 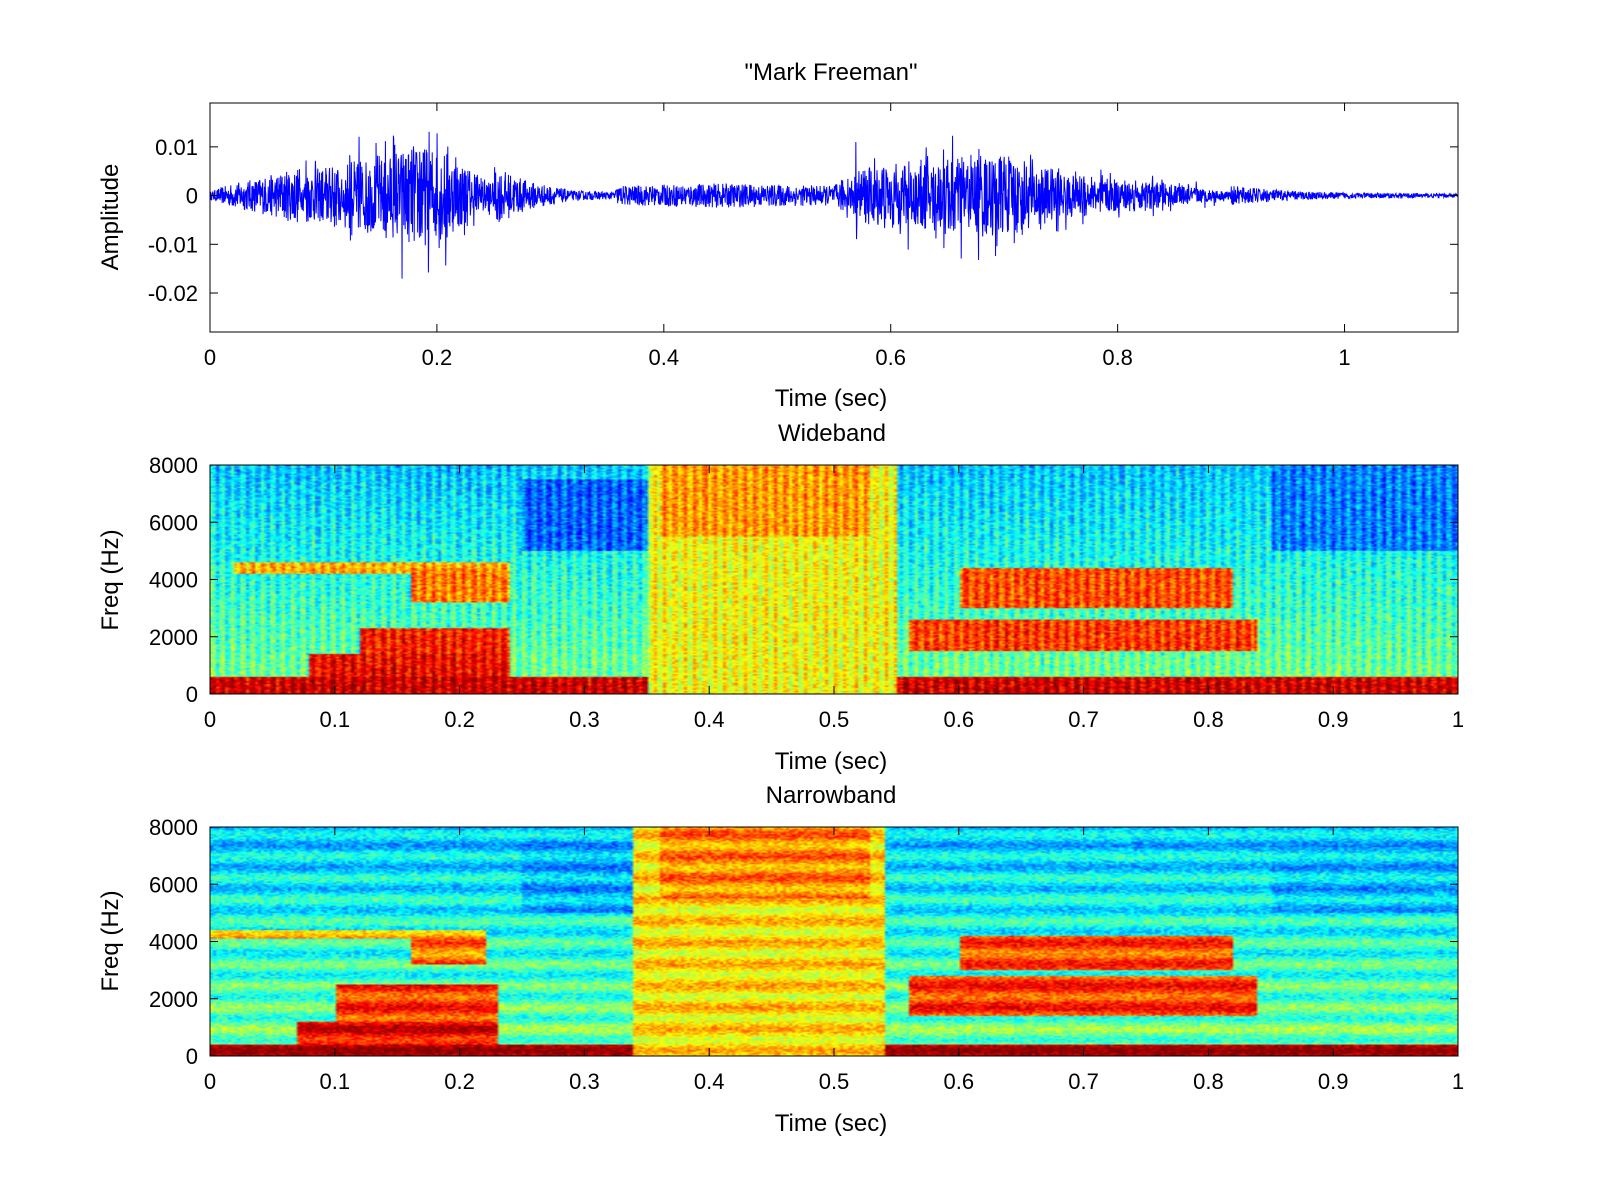 What do you see at coordinates (173, 637) in the screenshot?
I see `wideband-ytick-label: 2000` at bounding box center [173, 637].